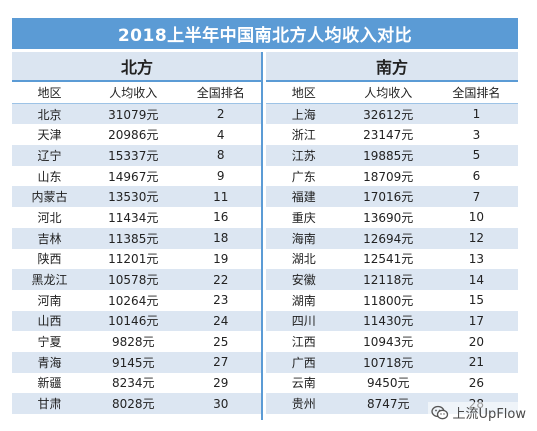 The height and width of the screenshot is (431, 537). I want to click on table-row: 陕西 11201元 19, so click(137, 259).